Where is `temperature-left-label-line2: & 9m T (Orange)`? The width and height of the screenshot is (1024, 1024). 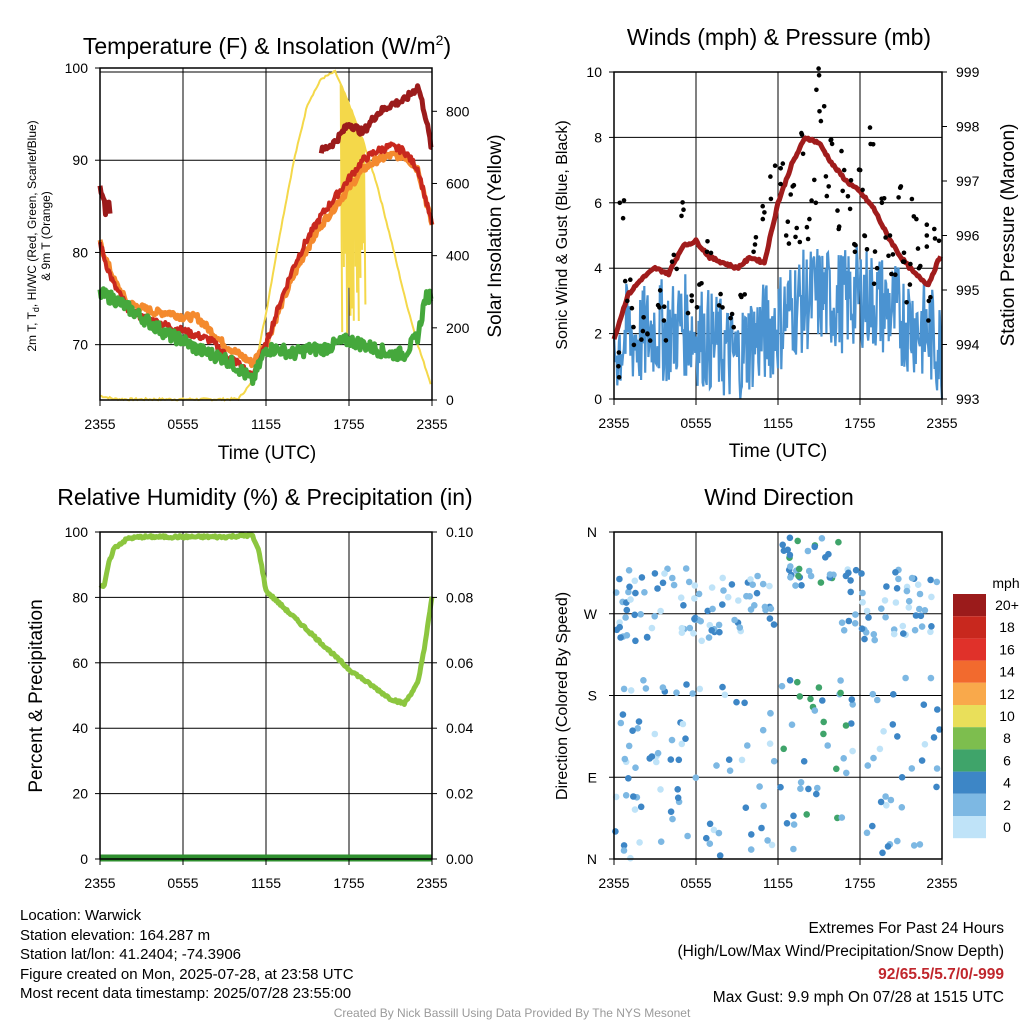
temperature-left-label-line2: & 9m T (Orange) is located at coordinates (46, 236).